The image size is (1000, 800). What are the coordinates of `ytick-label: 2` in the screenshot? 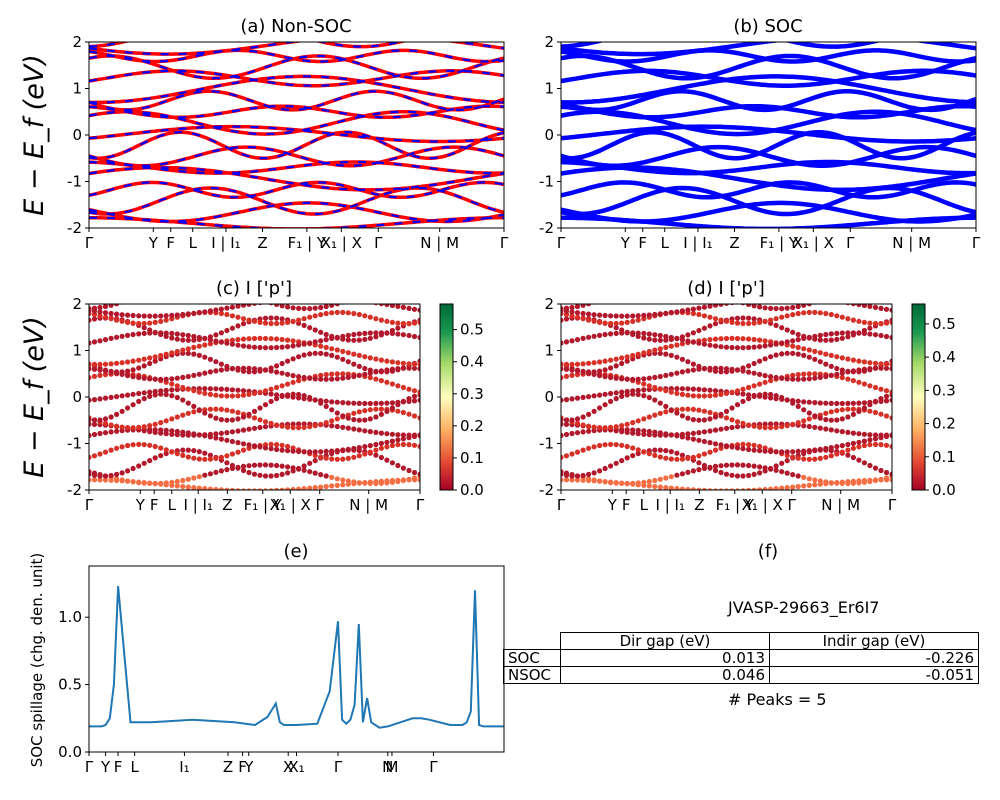 It's located at (549, 304).